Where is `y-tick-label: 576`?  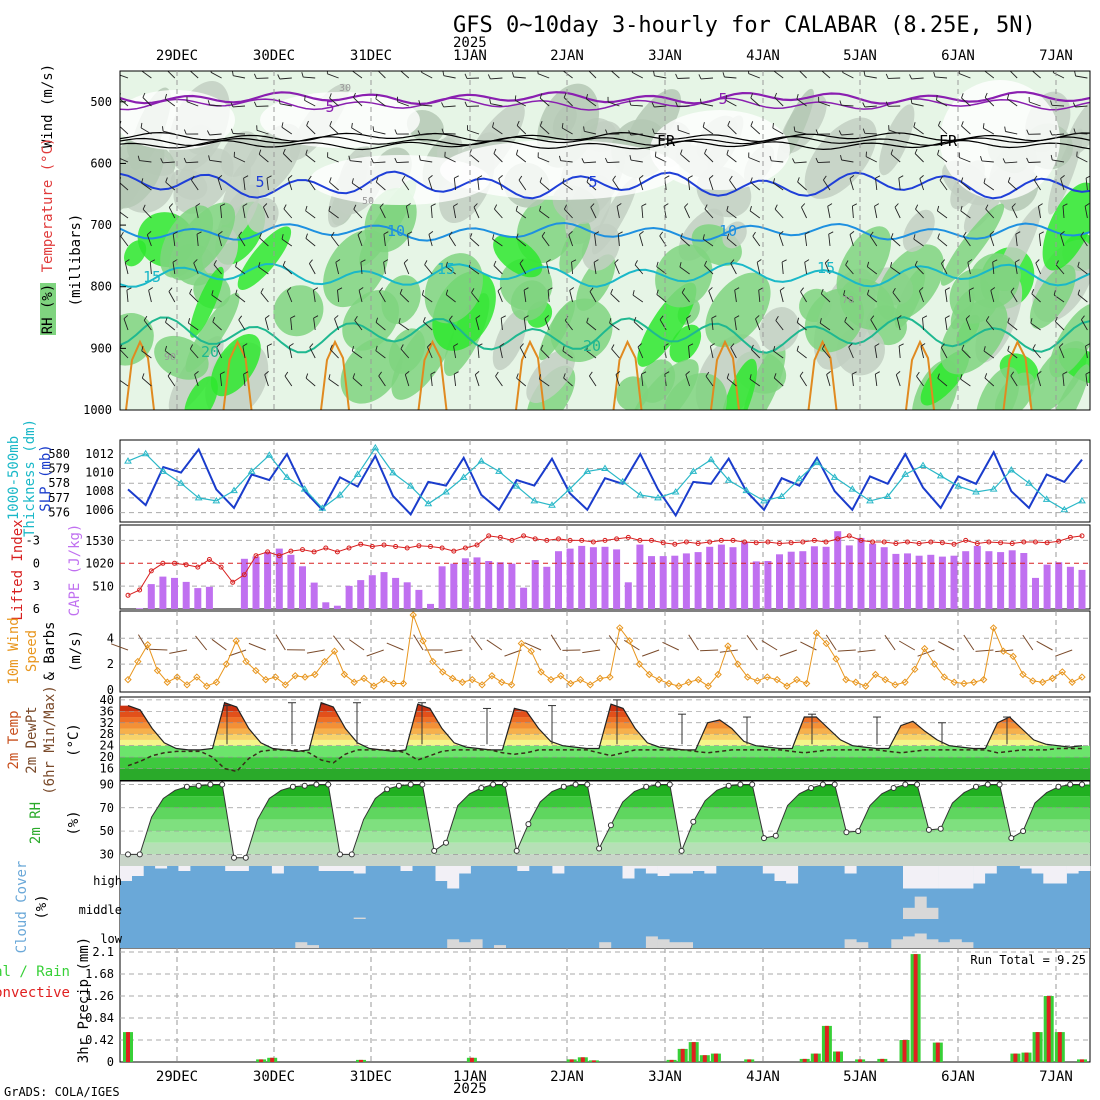
y-tick-label: 576 is located at coordinates (59, 513).